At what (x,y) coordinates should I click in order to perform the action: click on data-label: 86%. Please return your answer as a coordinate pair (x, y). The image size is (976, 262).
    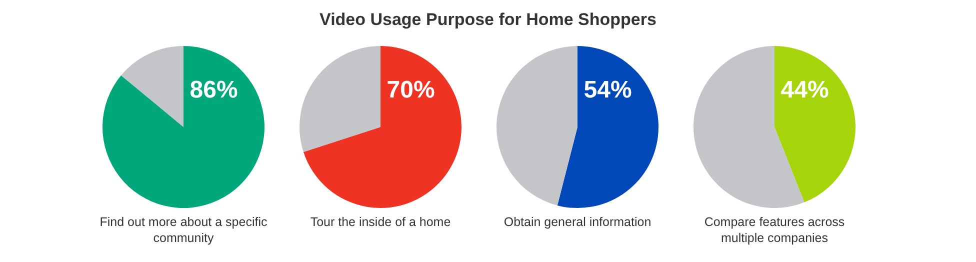
    Looking at the image, I should click on (214, 90).